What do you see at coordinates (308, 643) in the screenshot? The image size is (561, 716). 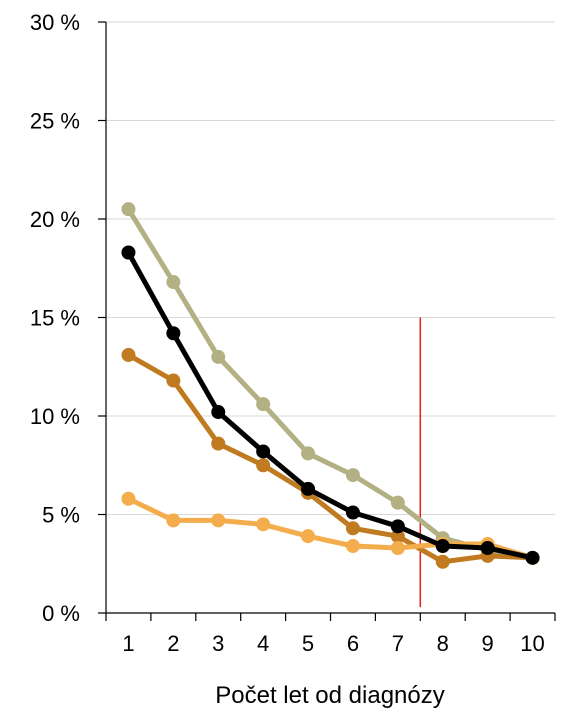 I see `x-tick-label: 5` at bounding box center [308, 643].